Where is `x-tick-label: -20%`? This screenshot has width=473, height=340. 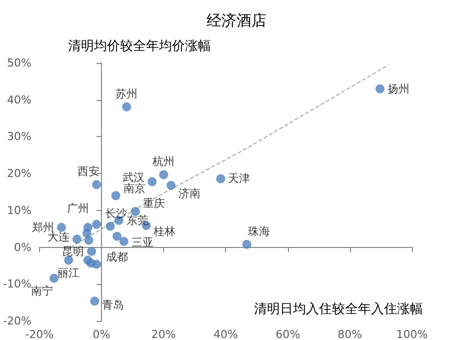 x-tick-label: -20% is located at coordinates (39, 334).